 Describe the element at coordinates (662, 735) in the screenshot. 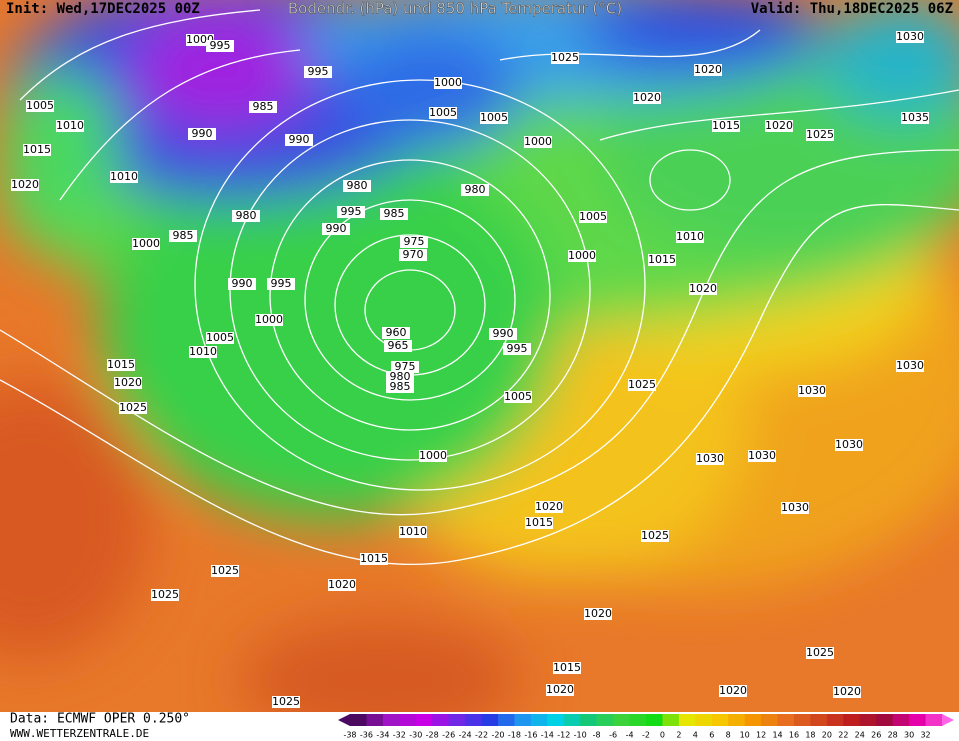

I see `colorbar-label: 0` at that location.